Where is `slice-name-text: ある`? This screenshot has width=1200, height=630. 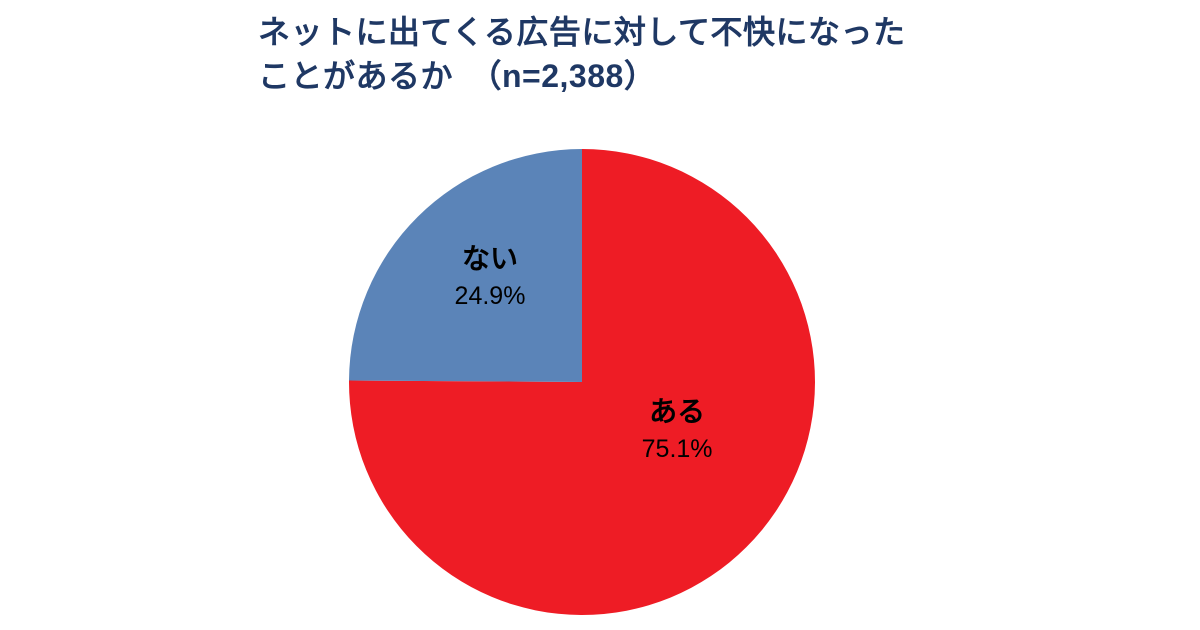
slice-name-text: ある is located at coordinates (677, 411).